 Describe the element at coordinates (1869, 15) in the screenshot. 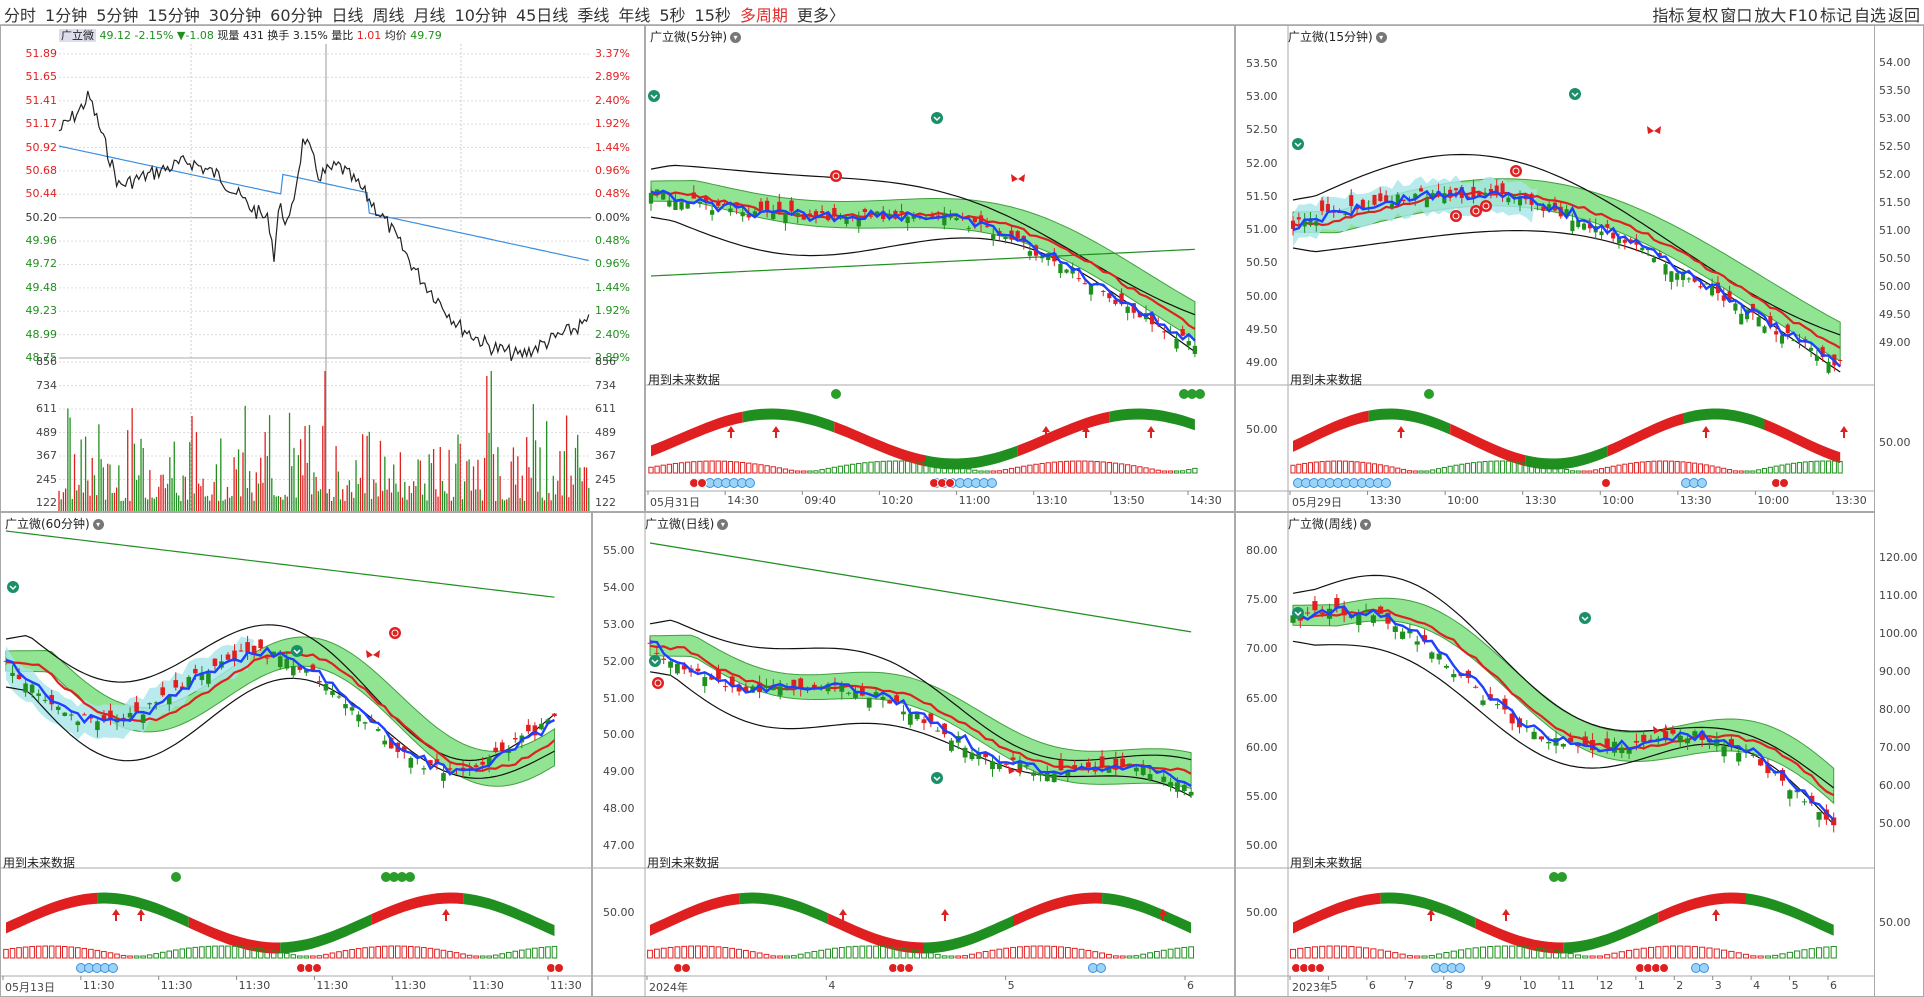

I see `tool-button: 自选` at that location.